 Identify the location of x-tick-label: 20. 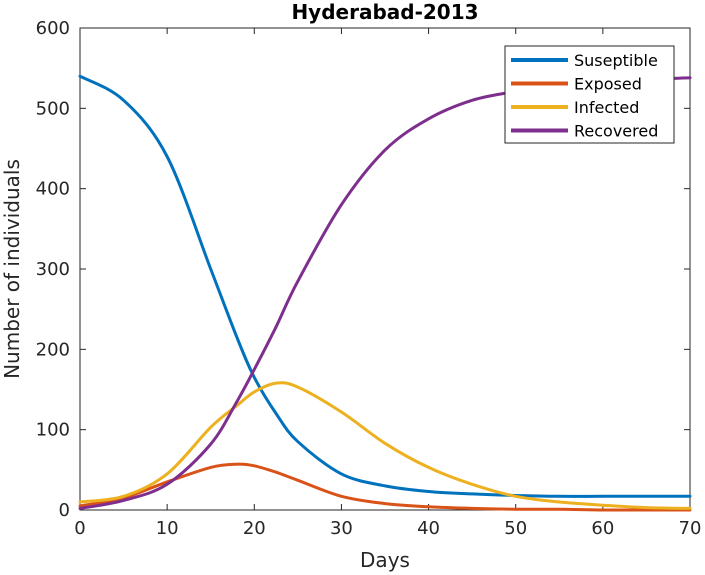
(254, 528).